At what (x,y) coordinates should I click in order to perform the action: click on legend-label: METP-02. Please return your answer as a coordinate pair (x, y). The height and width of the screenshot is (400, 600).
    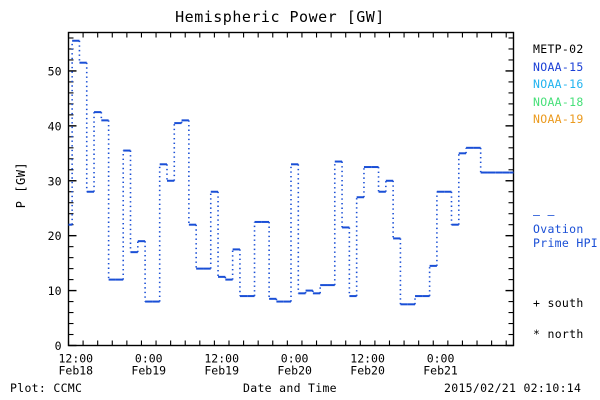
    Looking at the image, I should click on (558, 49).